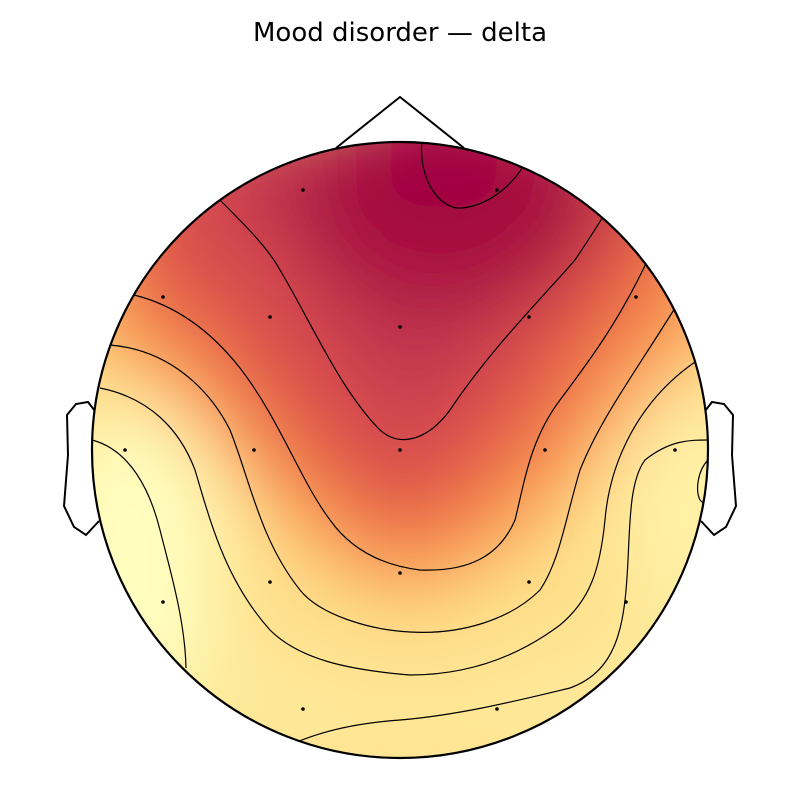  I want to click on electrode-fp1, so click(303, 190).